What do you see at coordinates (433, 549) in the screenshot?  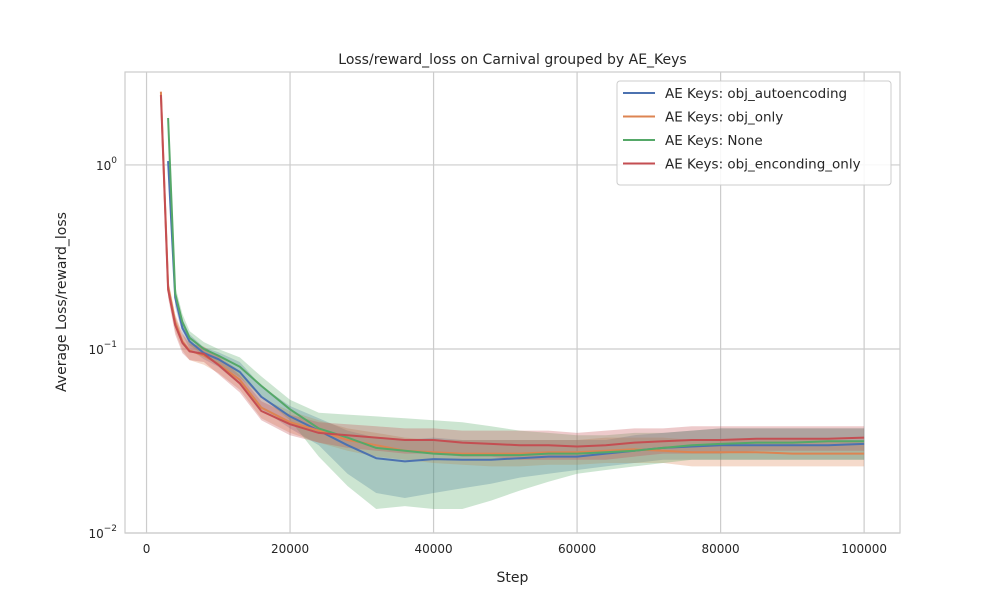 I see `x-tick-label: 40000` at bounding box center [433, 549].